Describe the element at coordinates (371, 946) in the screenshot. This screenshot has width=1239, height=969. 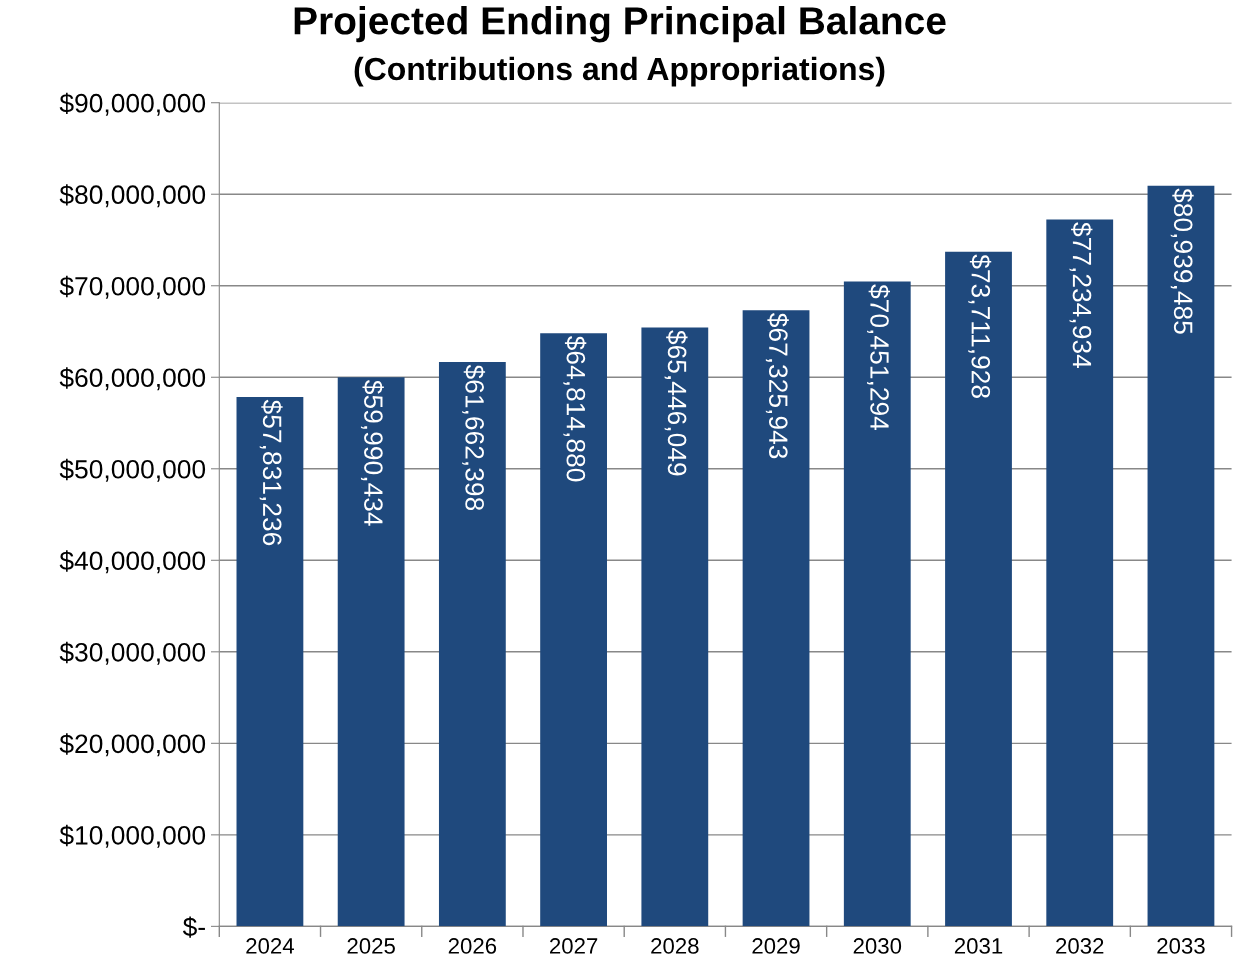
I see `x-tick-label: 2025` at that location.